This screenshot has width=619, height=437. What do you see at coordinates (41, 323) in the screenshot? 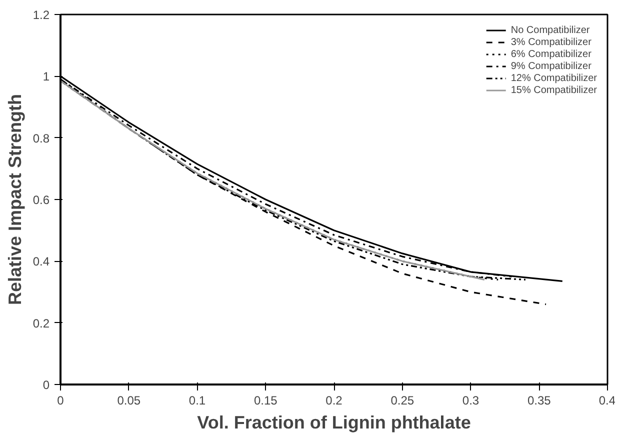
I see `y-tick-label: 0.2` at bounding box center [41, 323].